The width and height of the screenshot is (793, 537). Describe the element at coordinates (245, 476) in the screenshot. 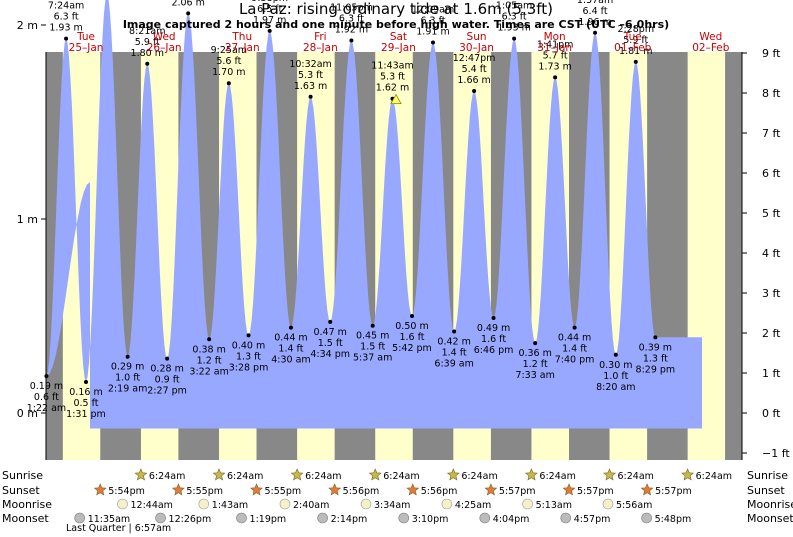

I see `sunrise-time: 6:24am` at that location.